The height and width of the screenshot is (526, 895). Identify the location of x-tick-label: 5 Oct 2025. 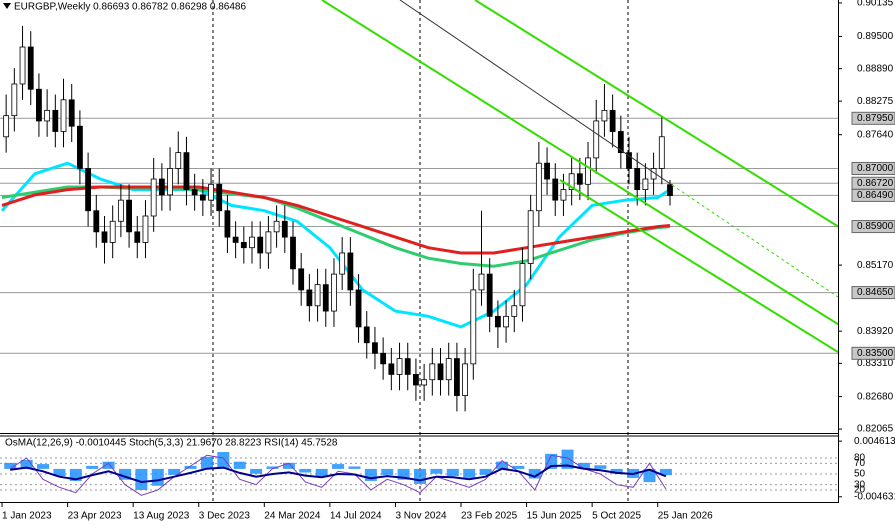
(616, 516).